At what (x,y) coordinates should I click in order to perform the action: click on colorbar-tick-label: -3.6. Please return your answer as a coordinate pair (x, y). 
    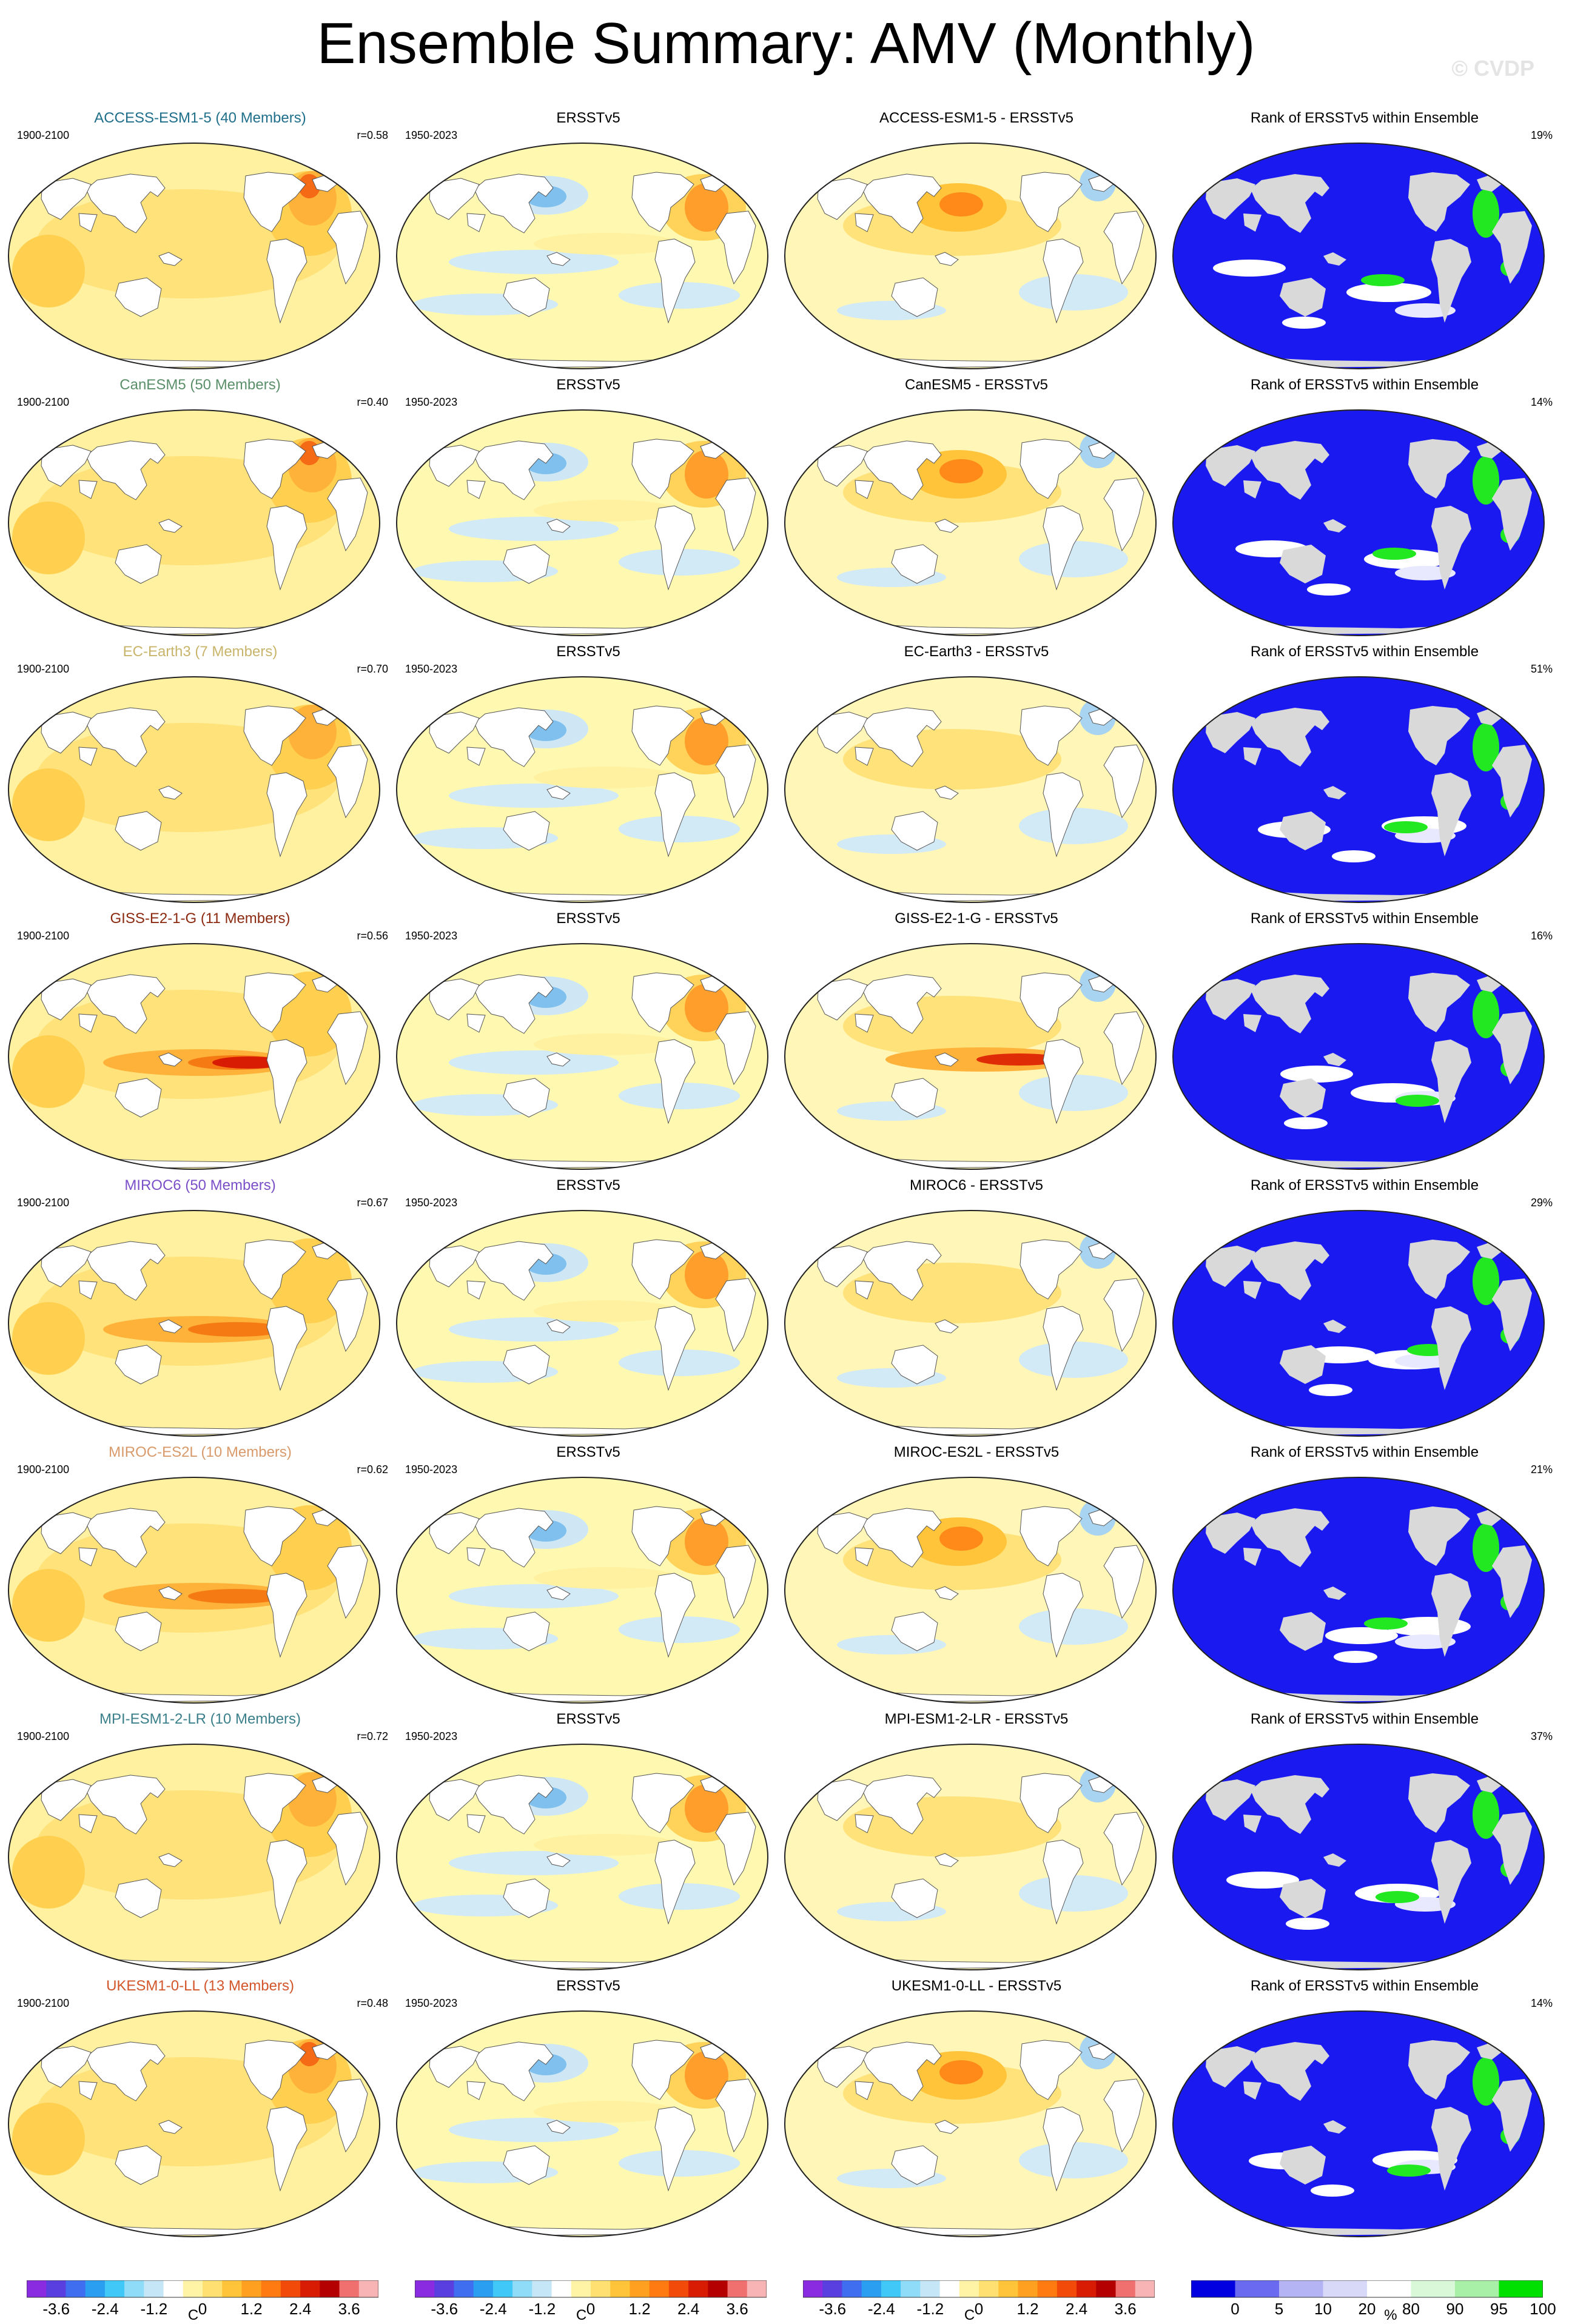
    Looking at the image, I should click on (833, 2309).